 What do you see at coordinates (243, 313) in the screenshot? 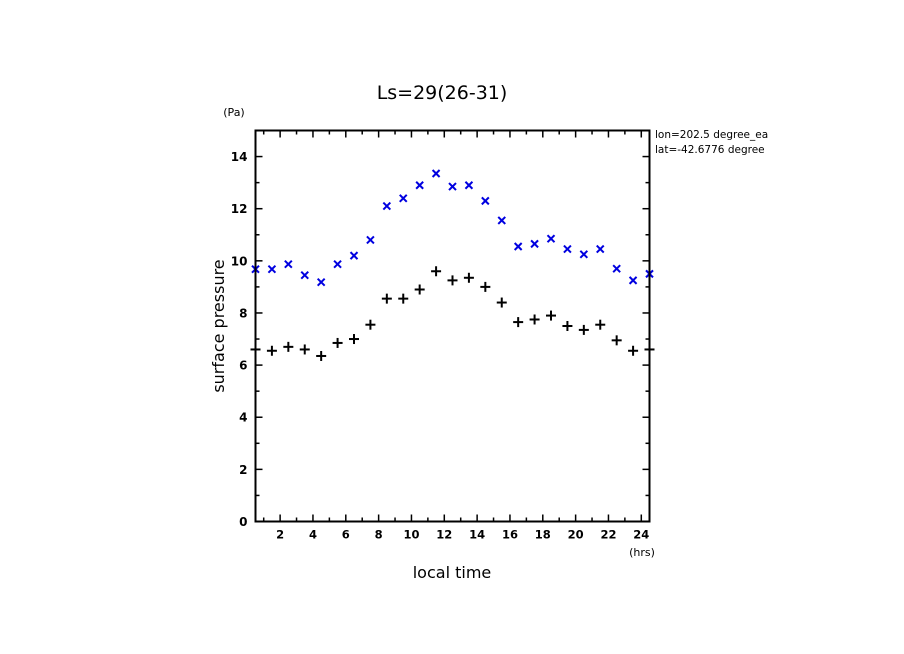
I see `y-tick-label: 8` at bounding box center [243, 313].